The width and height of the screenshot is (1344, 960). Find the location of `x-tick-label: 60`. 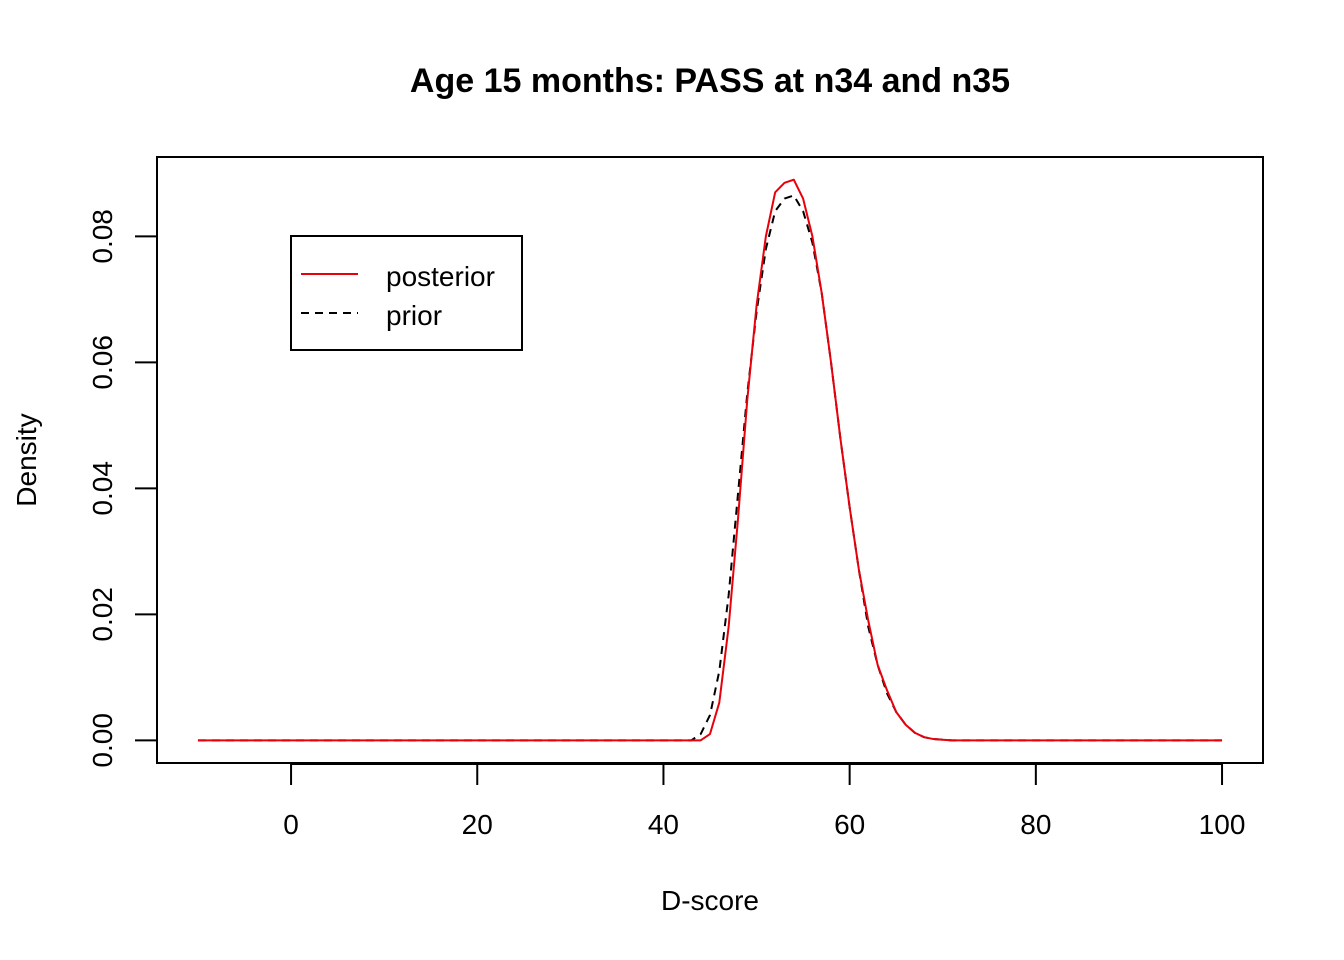

x-tick-label: 60 is located at coordinates (849, 824).